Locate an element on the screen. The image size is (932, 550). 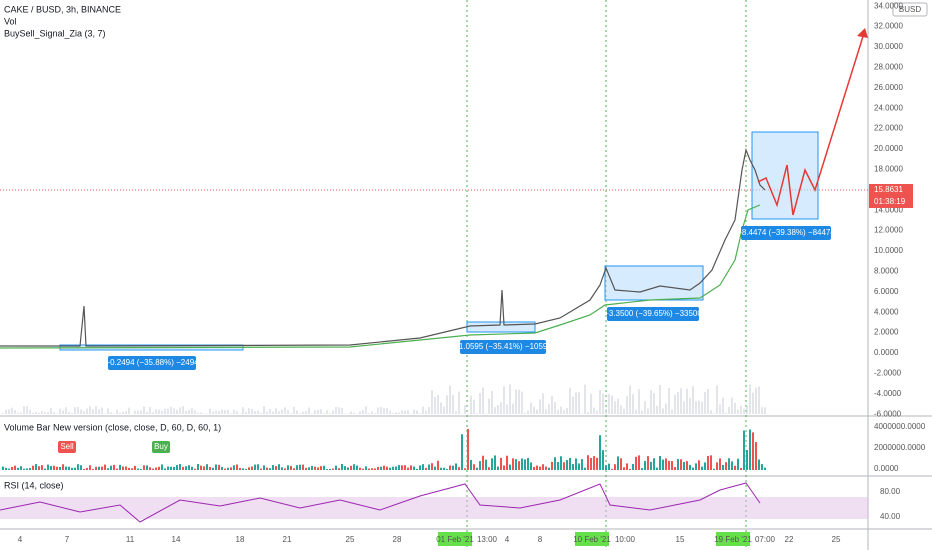
price-tick: 22.0000 is located at coordinates (888, 128).